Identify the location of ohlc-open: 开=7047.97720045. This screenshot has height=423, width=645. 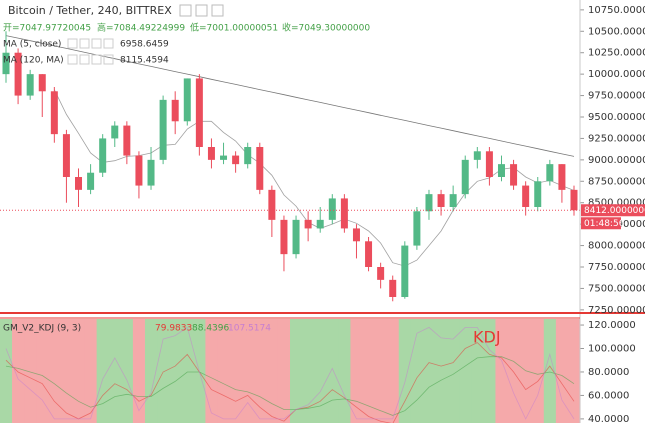
(47, 28).